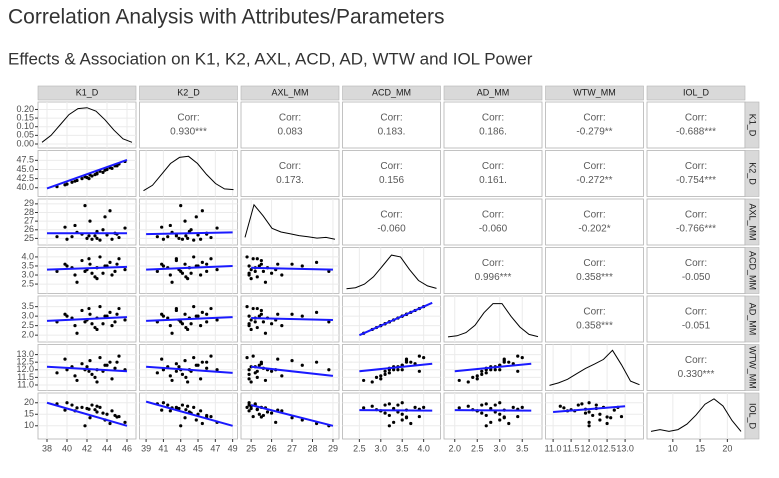 This screenshot has width=779, height=478. What do you see at coordinates (673, 448) in the screenshot?
I see `x-tick-label: 10` at bounding box center [673, 448].